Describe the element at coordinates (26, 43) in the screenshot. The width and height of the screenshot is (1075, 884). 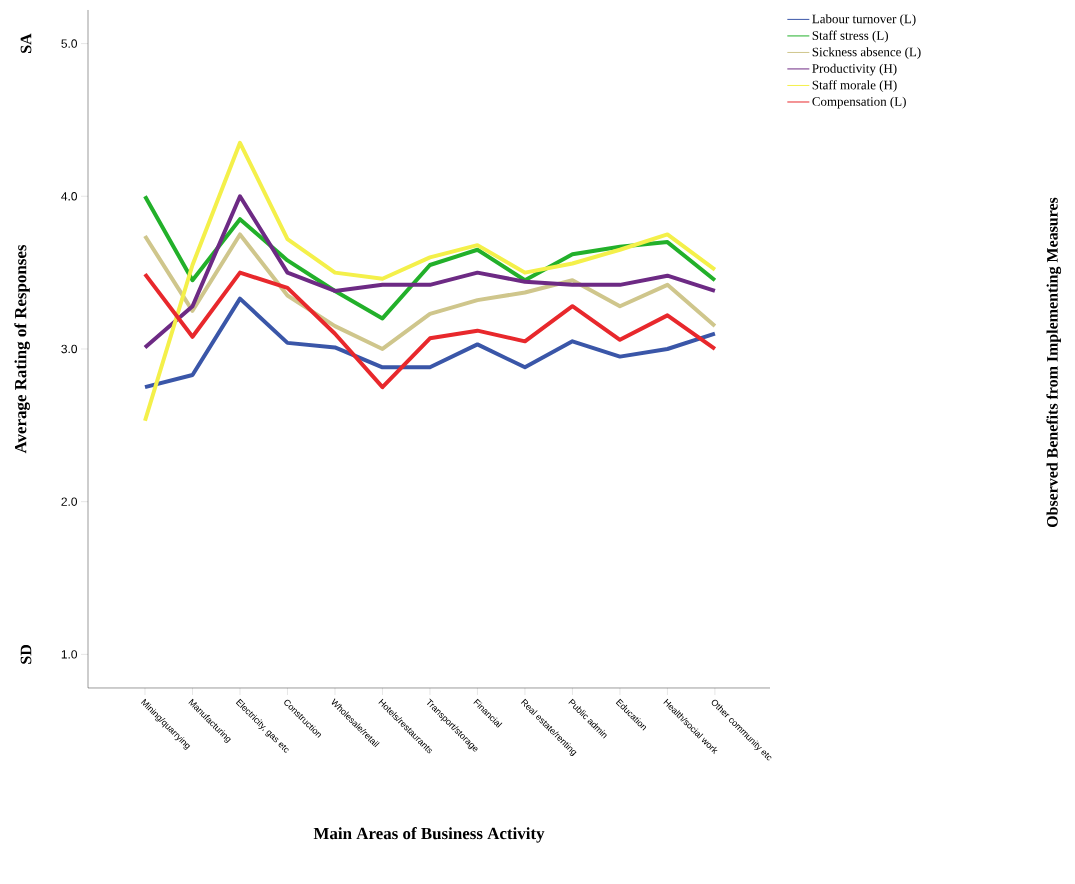
I see `text: SA` at that location.